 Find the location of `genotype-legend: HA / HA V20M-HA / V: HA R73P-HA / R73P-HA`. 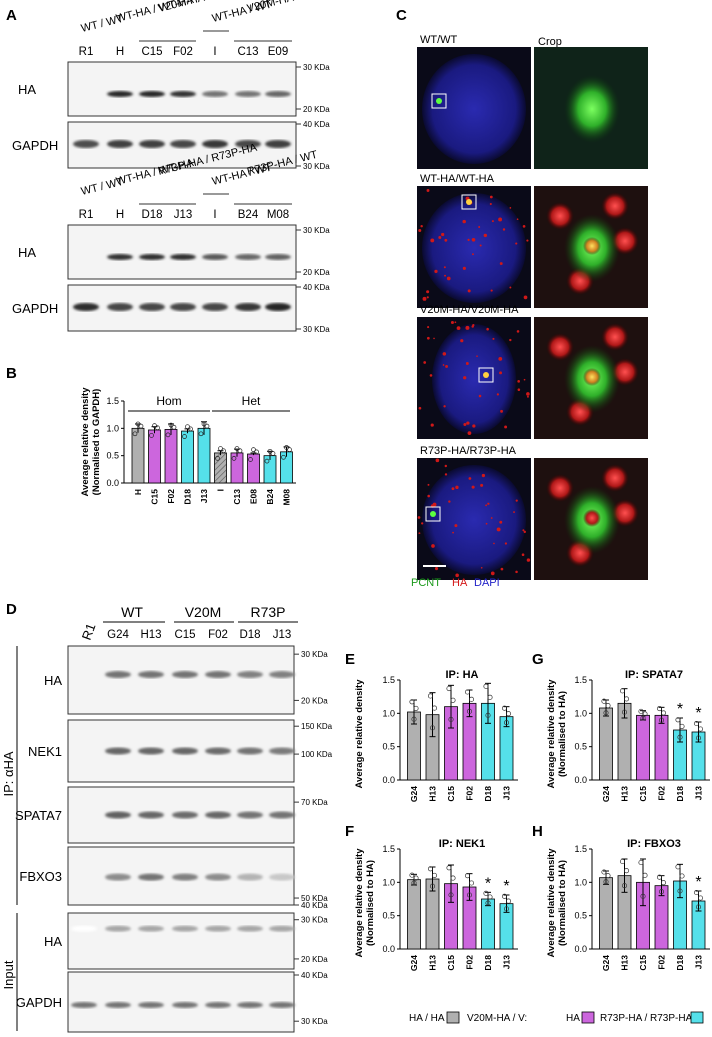

genotype-legend: HA / HA V20M-HA / V: HA R73P-HA / R73P-HA is located at coordinates (556, 1017).